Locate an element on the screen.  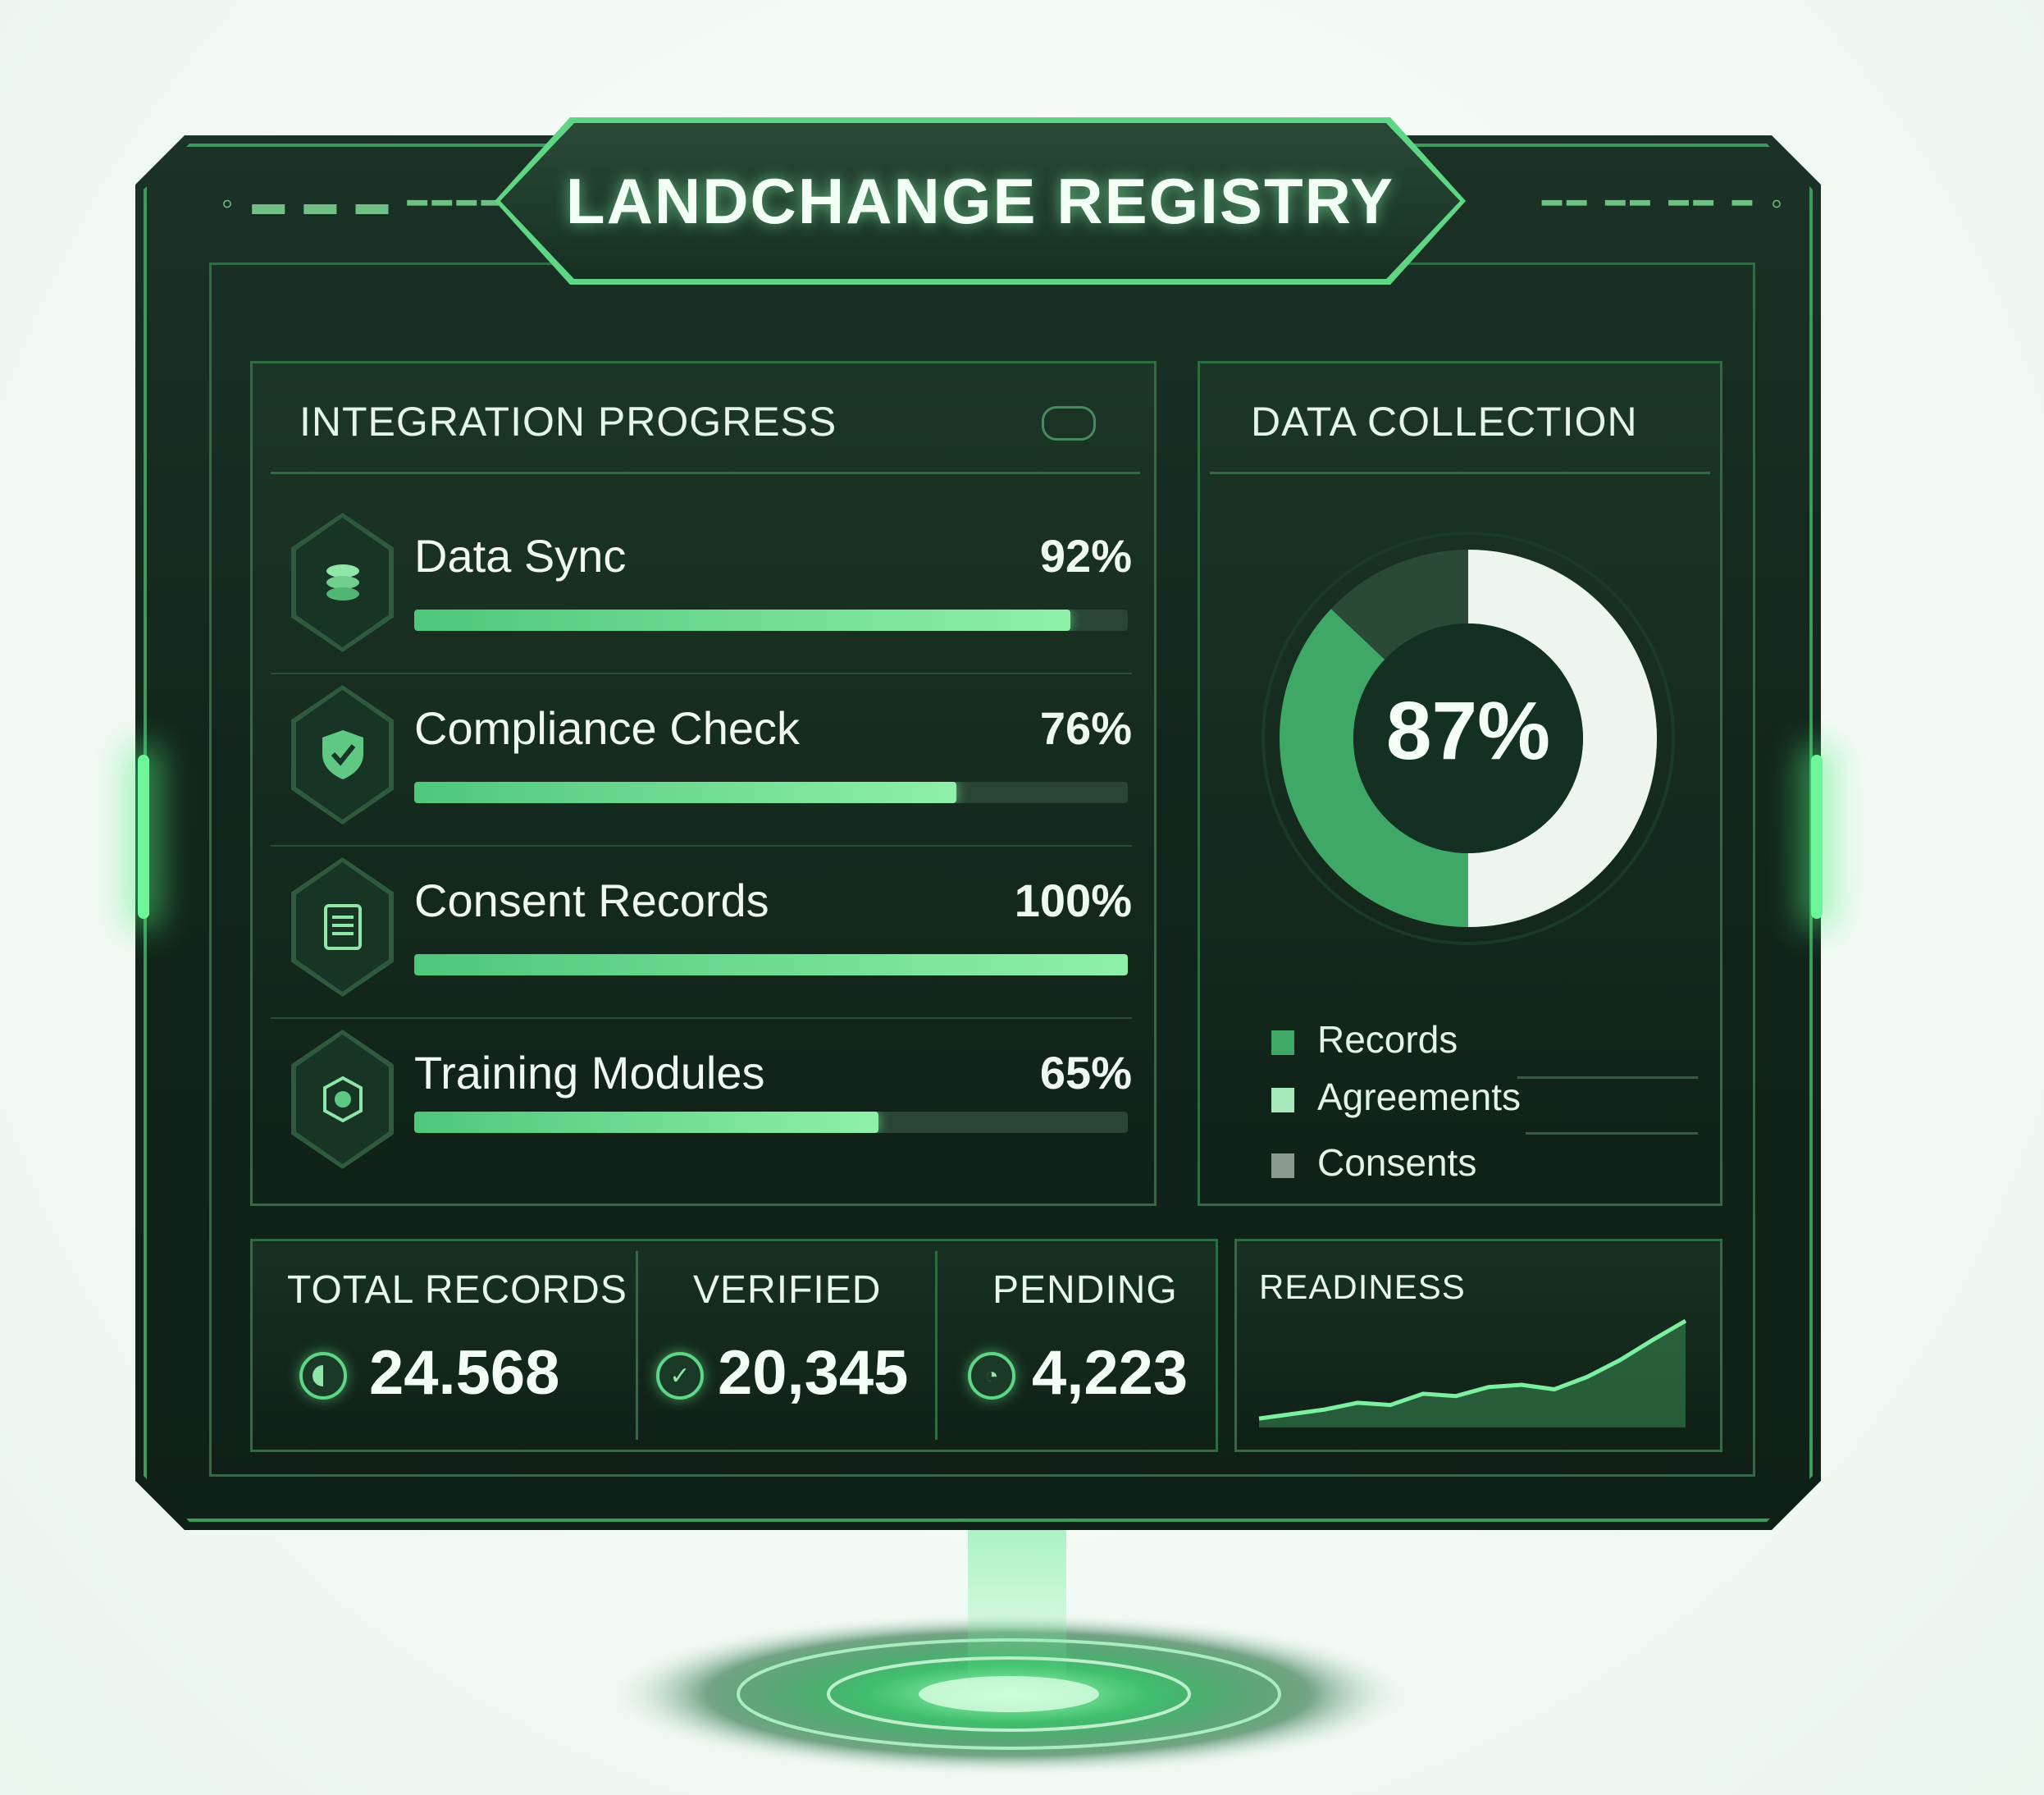
progress-percent: 76% is located at coordinates (1085, 728).